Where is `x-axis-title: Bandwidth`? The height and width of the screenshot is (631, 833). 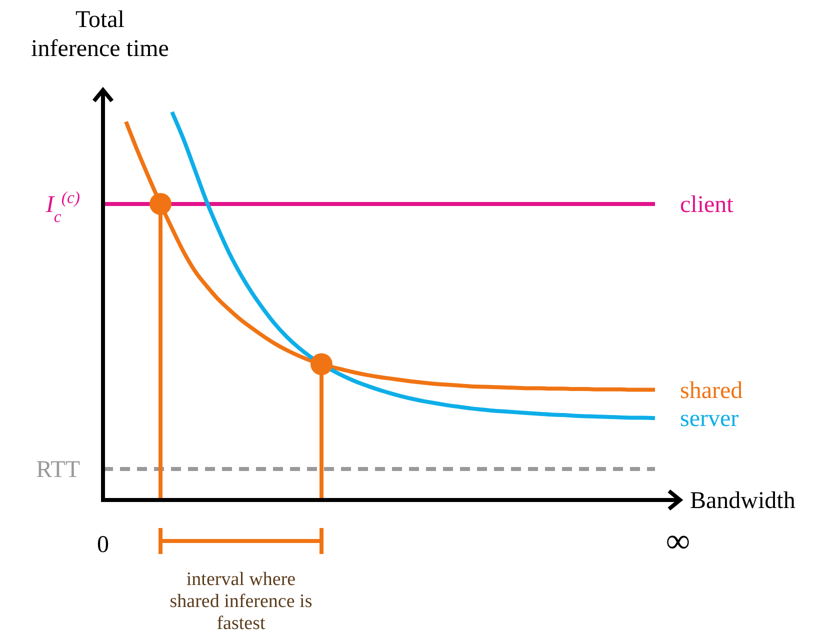 x-axis-title: Bandwidth is located at coordinates (743, 501).